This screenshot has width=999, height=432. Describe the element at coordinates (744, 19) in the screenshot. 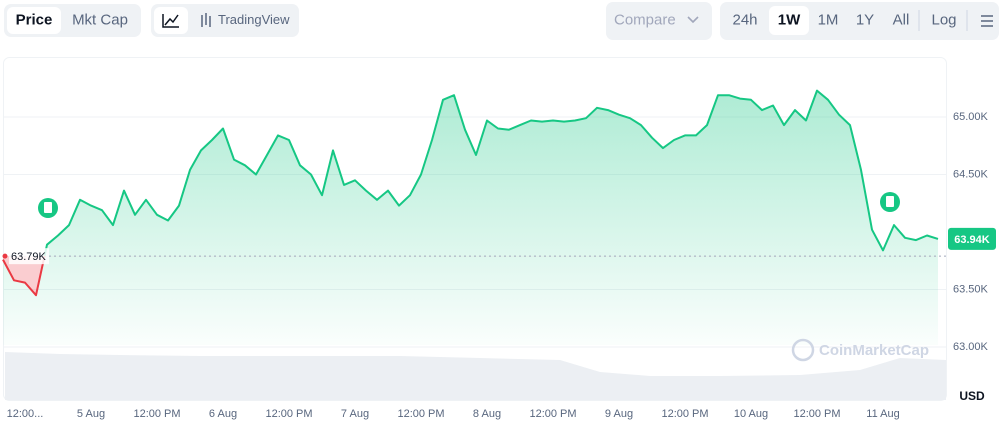

I see `range-button: 24h` at that location.